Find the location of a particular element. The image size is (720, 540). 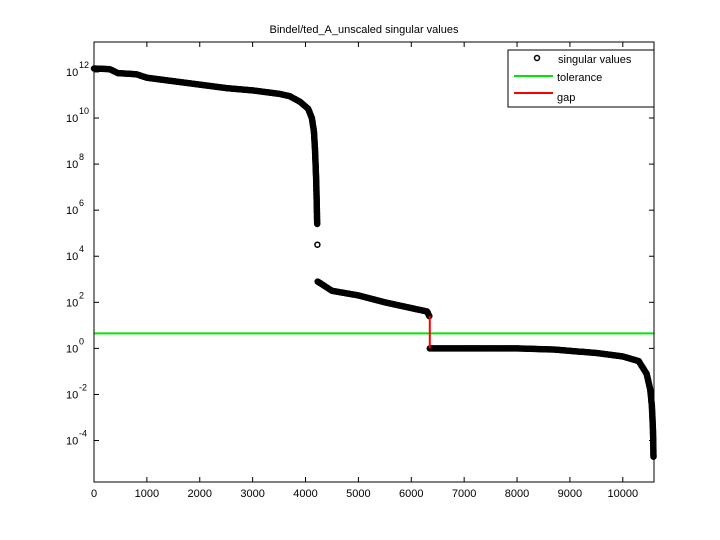

legend-marker-circle-icon is located at coordinates (537, 58).